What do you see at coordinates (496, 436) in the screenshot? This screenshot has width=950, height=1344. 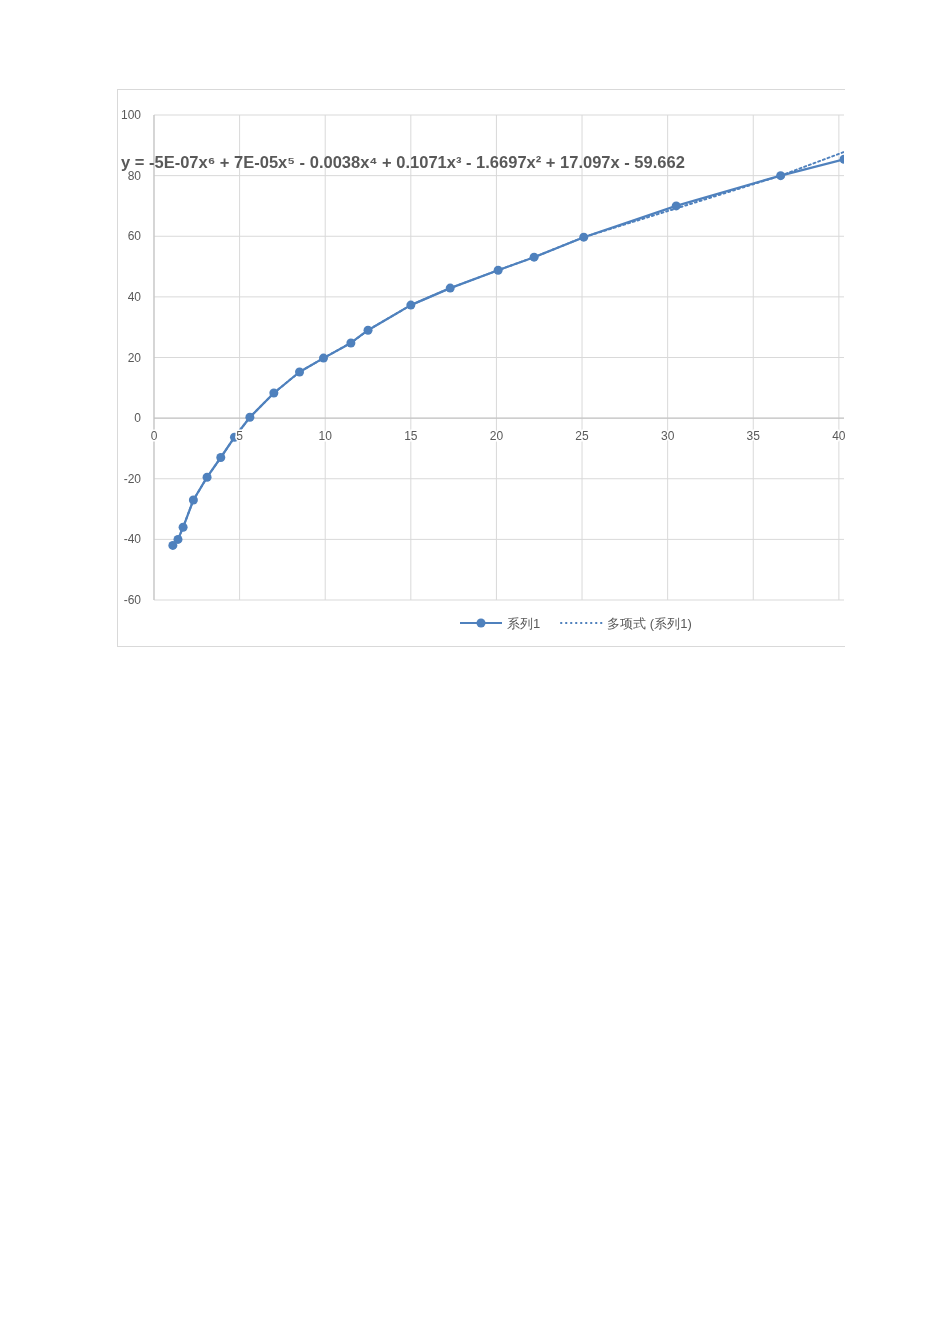 I see `x-tick-label: 20` at bounding box center [496, 436].